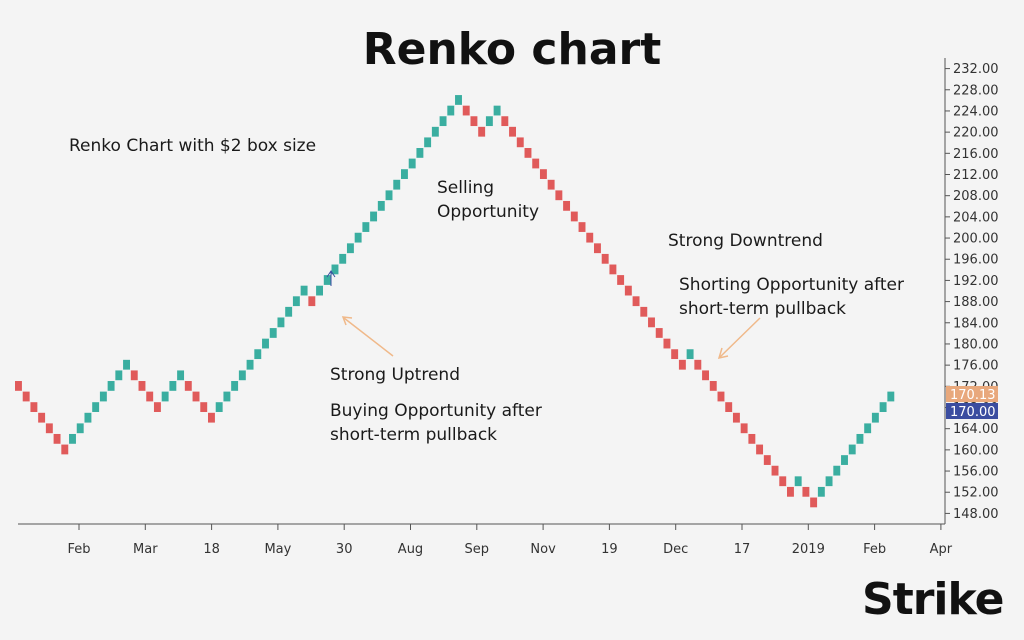 Image resolution: width=1024 pixels, height=640 pixels. Describe the element at coordinates (675, 549) in the screenshot. I see `x-tick-label: Dec` at that location.